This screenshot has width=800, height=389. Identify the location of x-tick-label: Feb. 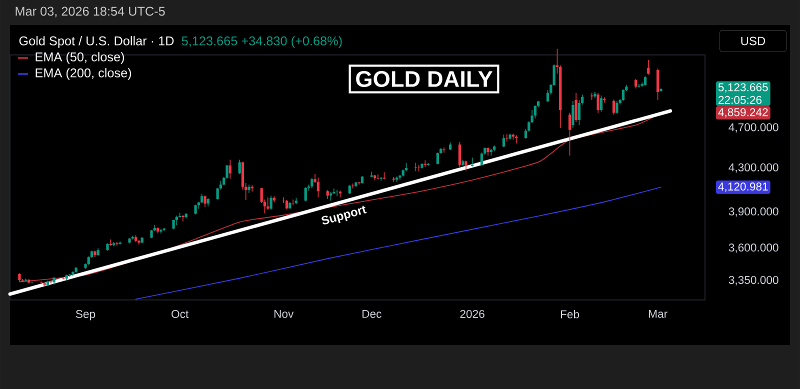
(570, 314).